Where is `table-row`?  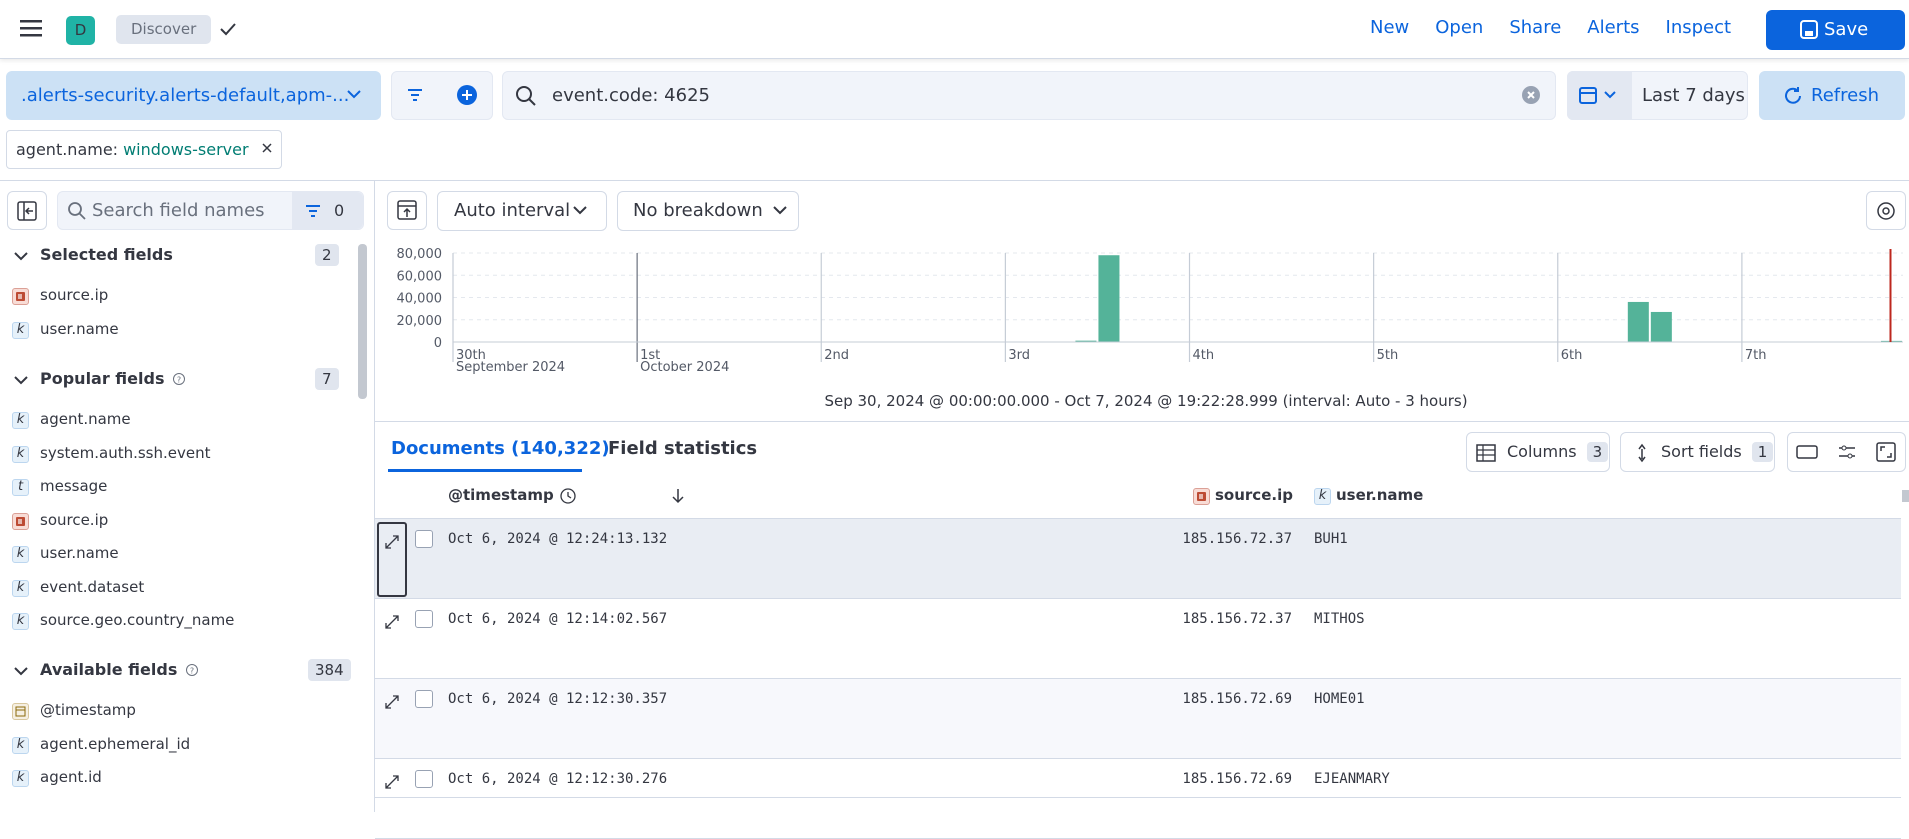 table-row is located at coordinates (1138, 639).